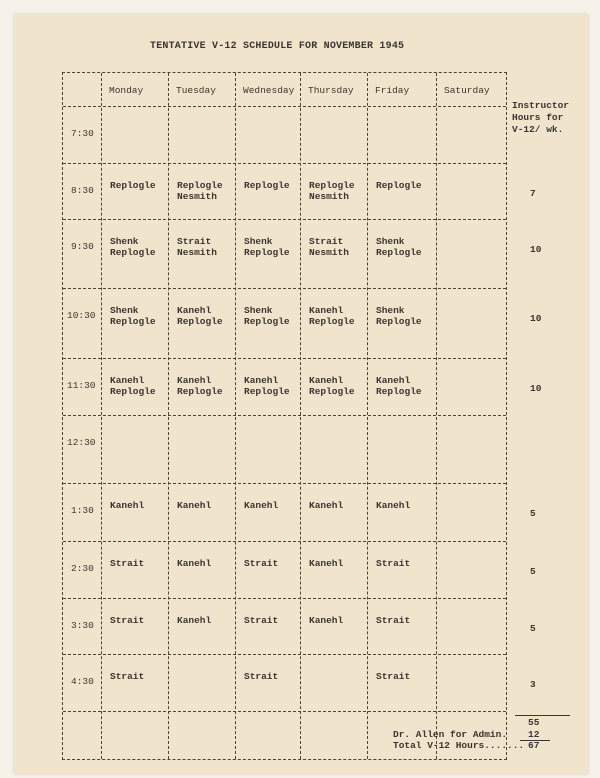  Describe the element at coordinates (126, 90) in the screenshot. I see `day-header-monday: Monday` at that location.